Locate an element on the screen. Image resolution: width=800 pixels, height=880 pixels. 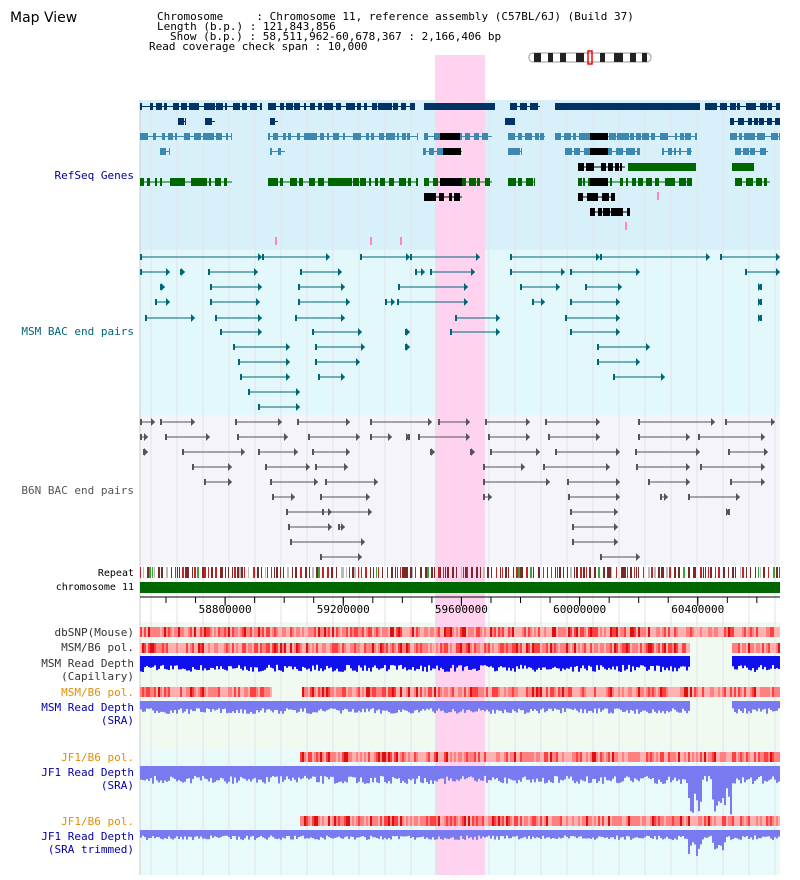
label-msm-pol-2: MSM/B6 pol. is located at coordinates (97, 692).